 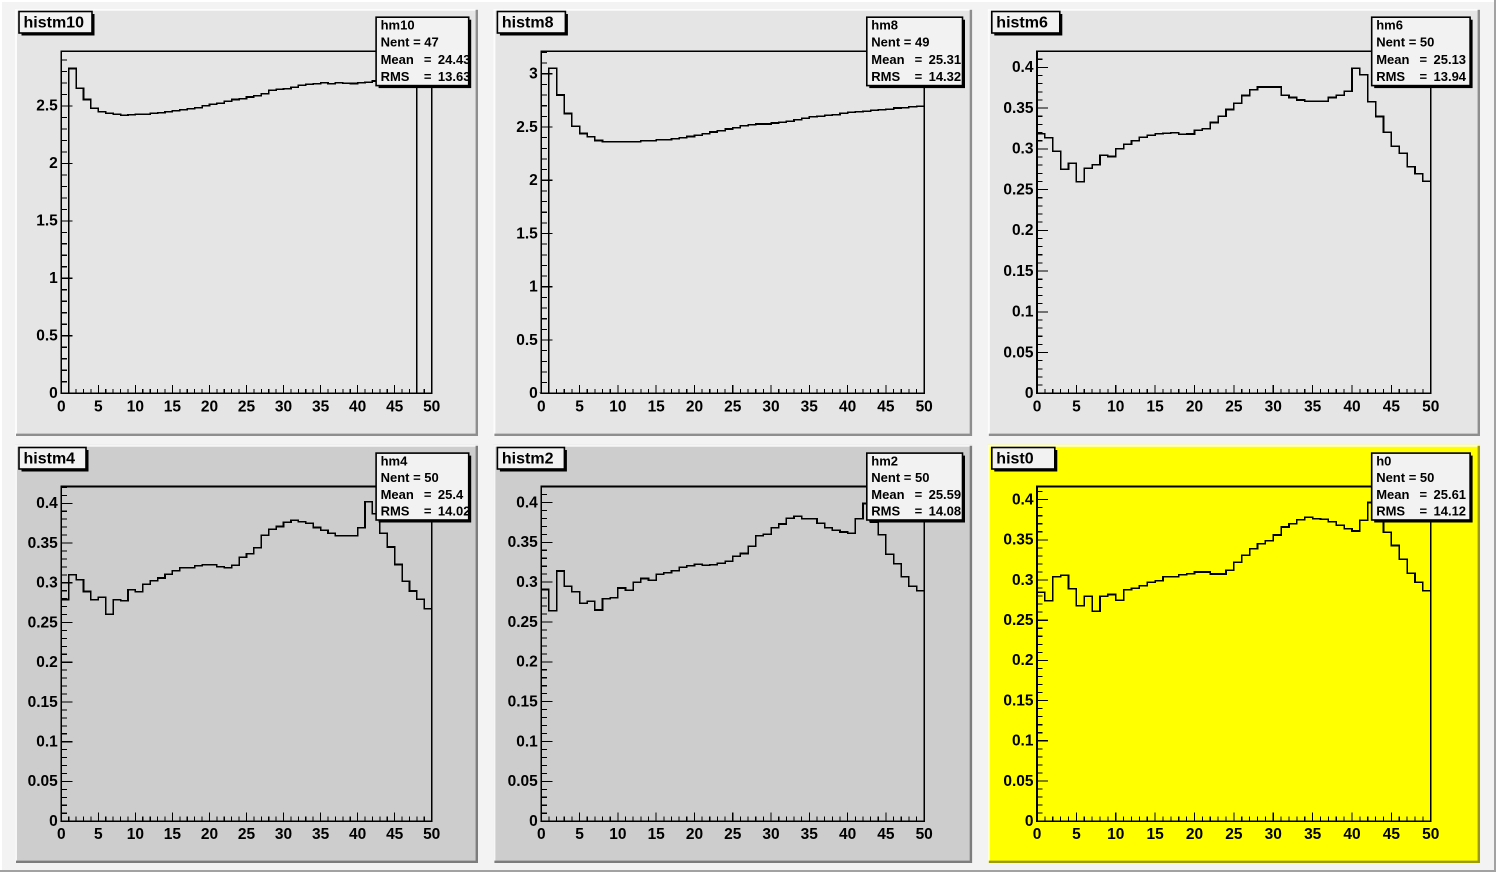 What do you see at coordinates (1450, 511) in the screenshot?
I see `svg-text: 14.12` at bounding box center [1450, 511].